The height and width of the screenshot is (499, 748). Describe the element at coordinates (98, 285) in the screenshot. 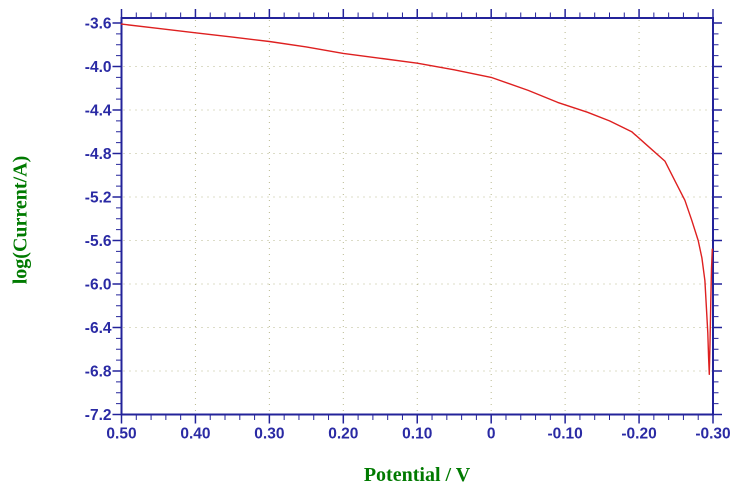

I see `y-tick-label: -6.0` at that location.